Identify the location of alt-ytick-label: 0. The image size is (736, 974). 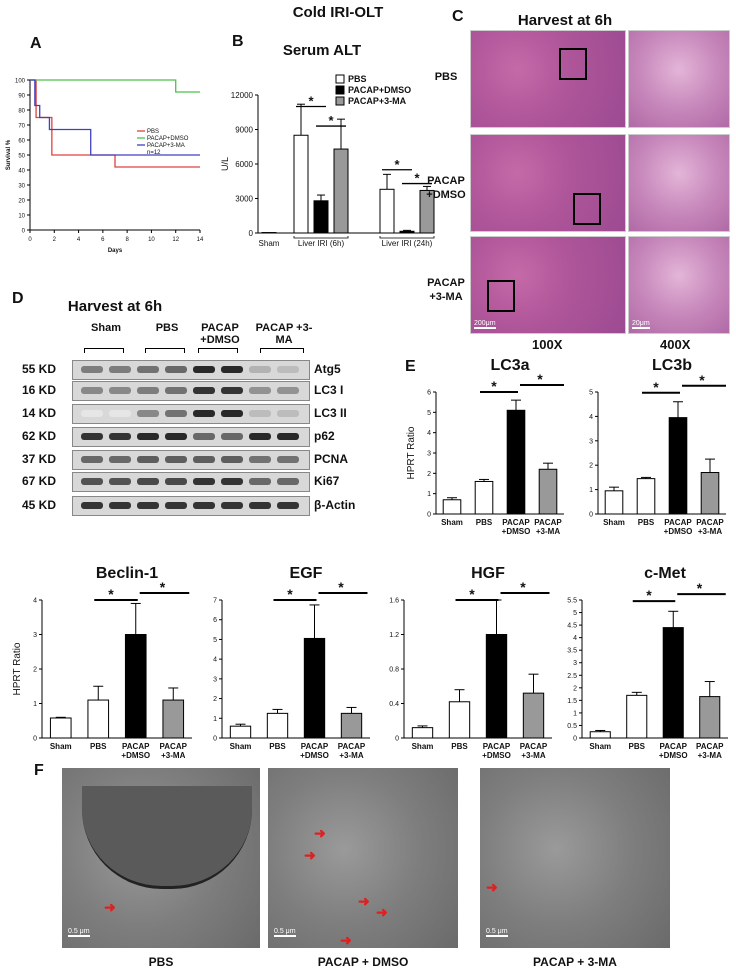
(251, 233).